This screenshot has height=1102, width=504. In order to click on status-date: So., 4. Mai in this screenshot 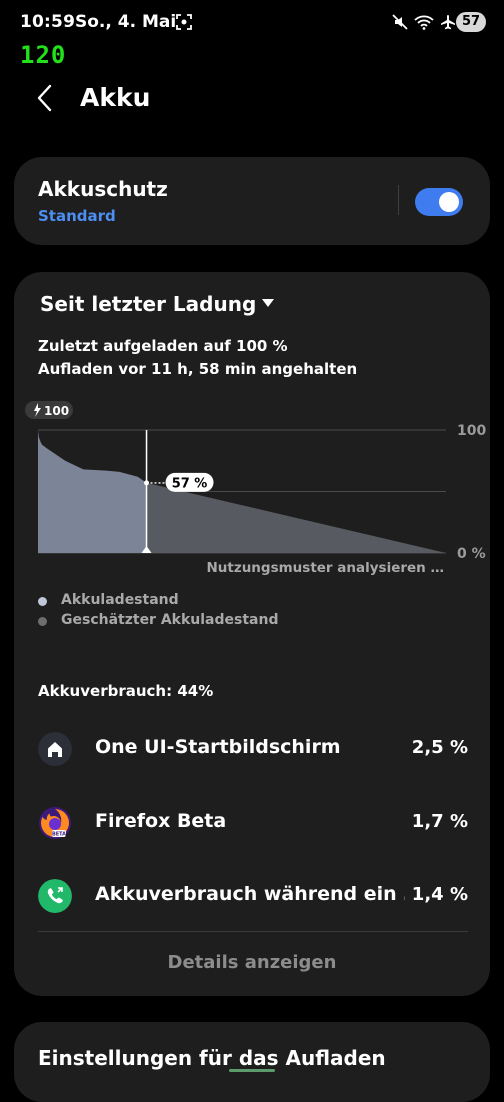, I will do `click(126, 22)`.